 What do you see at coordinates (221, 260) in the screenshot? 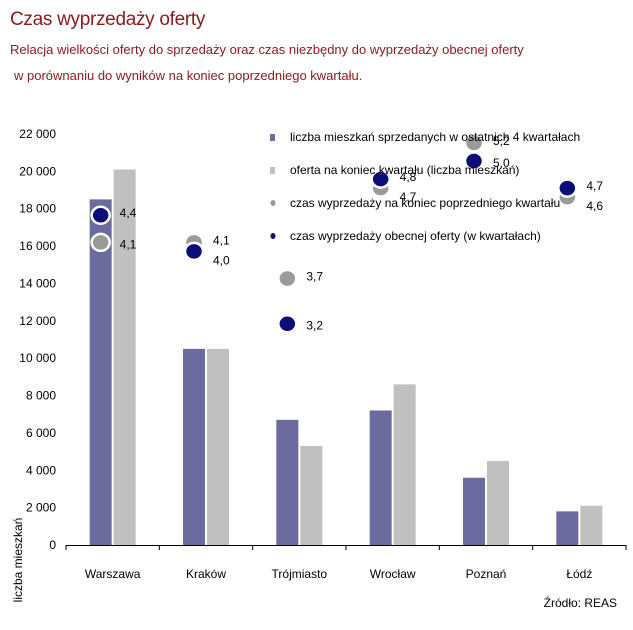
I see `data-label: 4,0` at bounding box center [221, 260].